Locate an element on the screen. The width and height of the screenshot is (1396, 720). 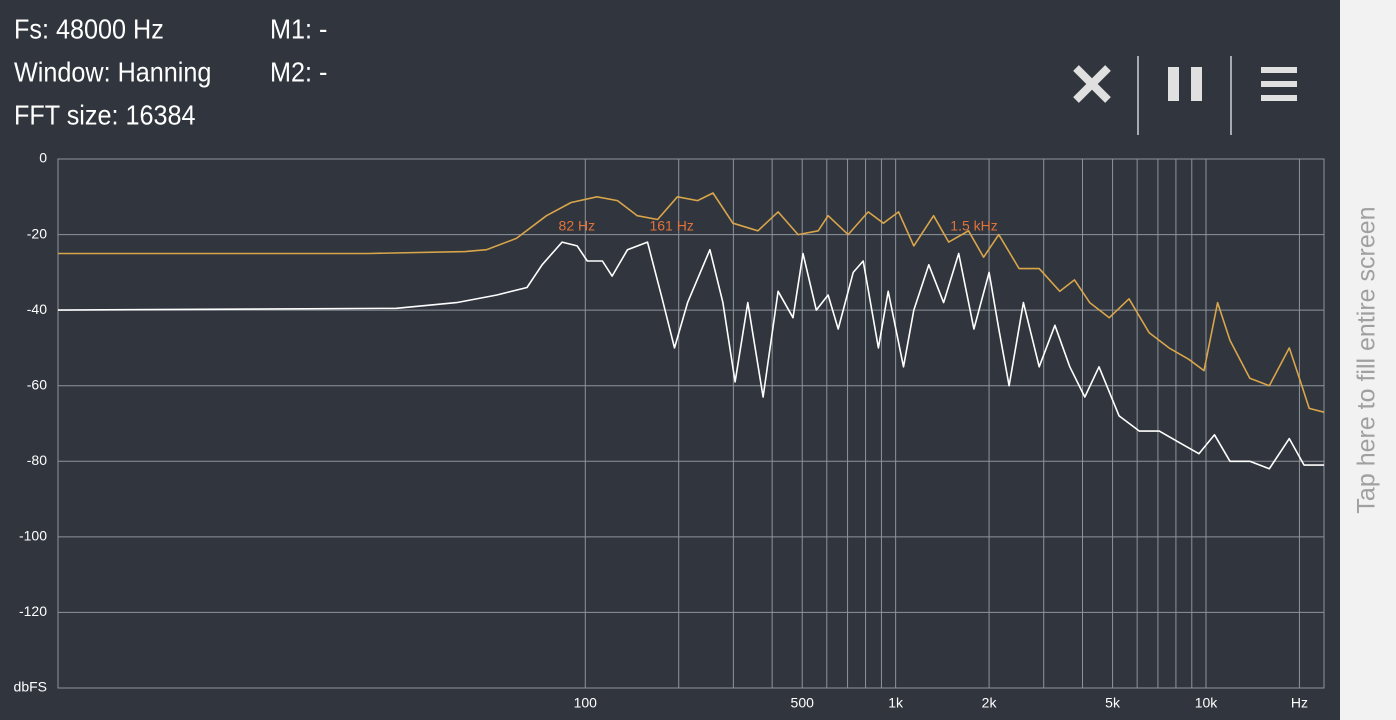
menu-button is located at coordinates (1279, 84).